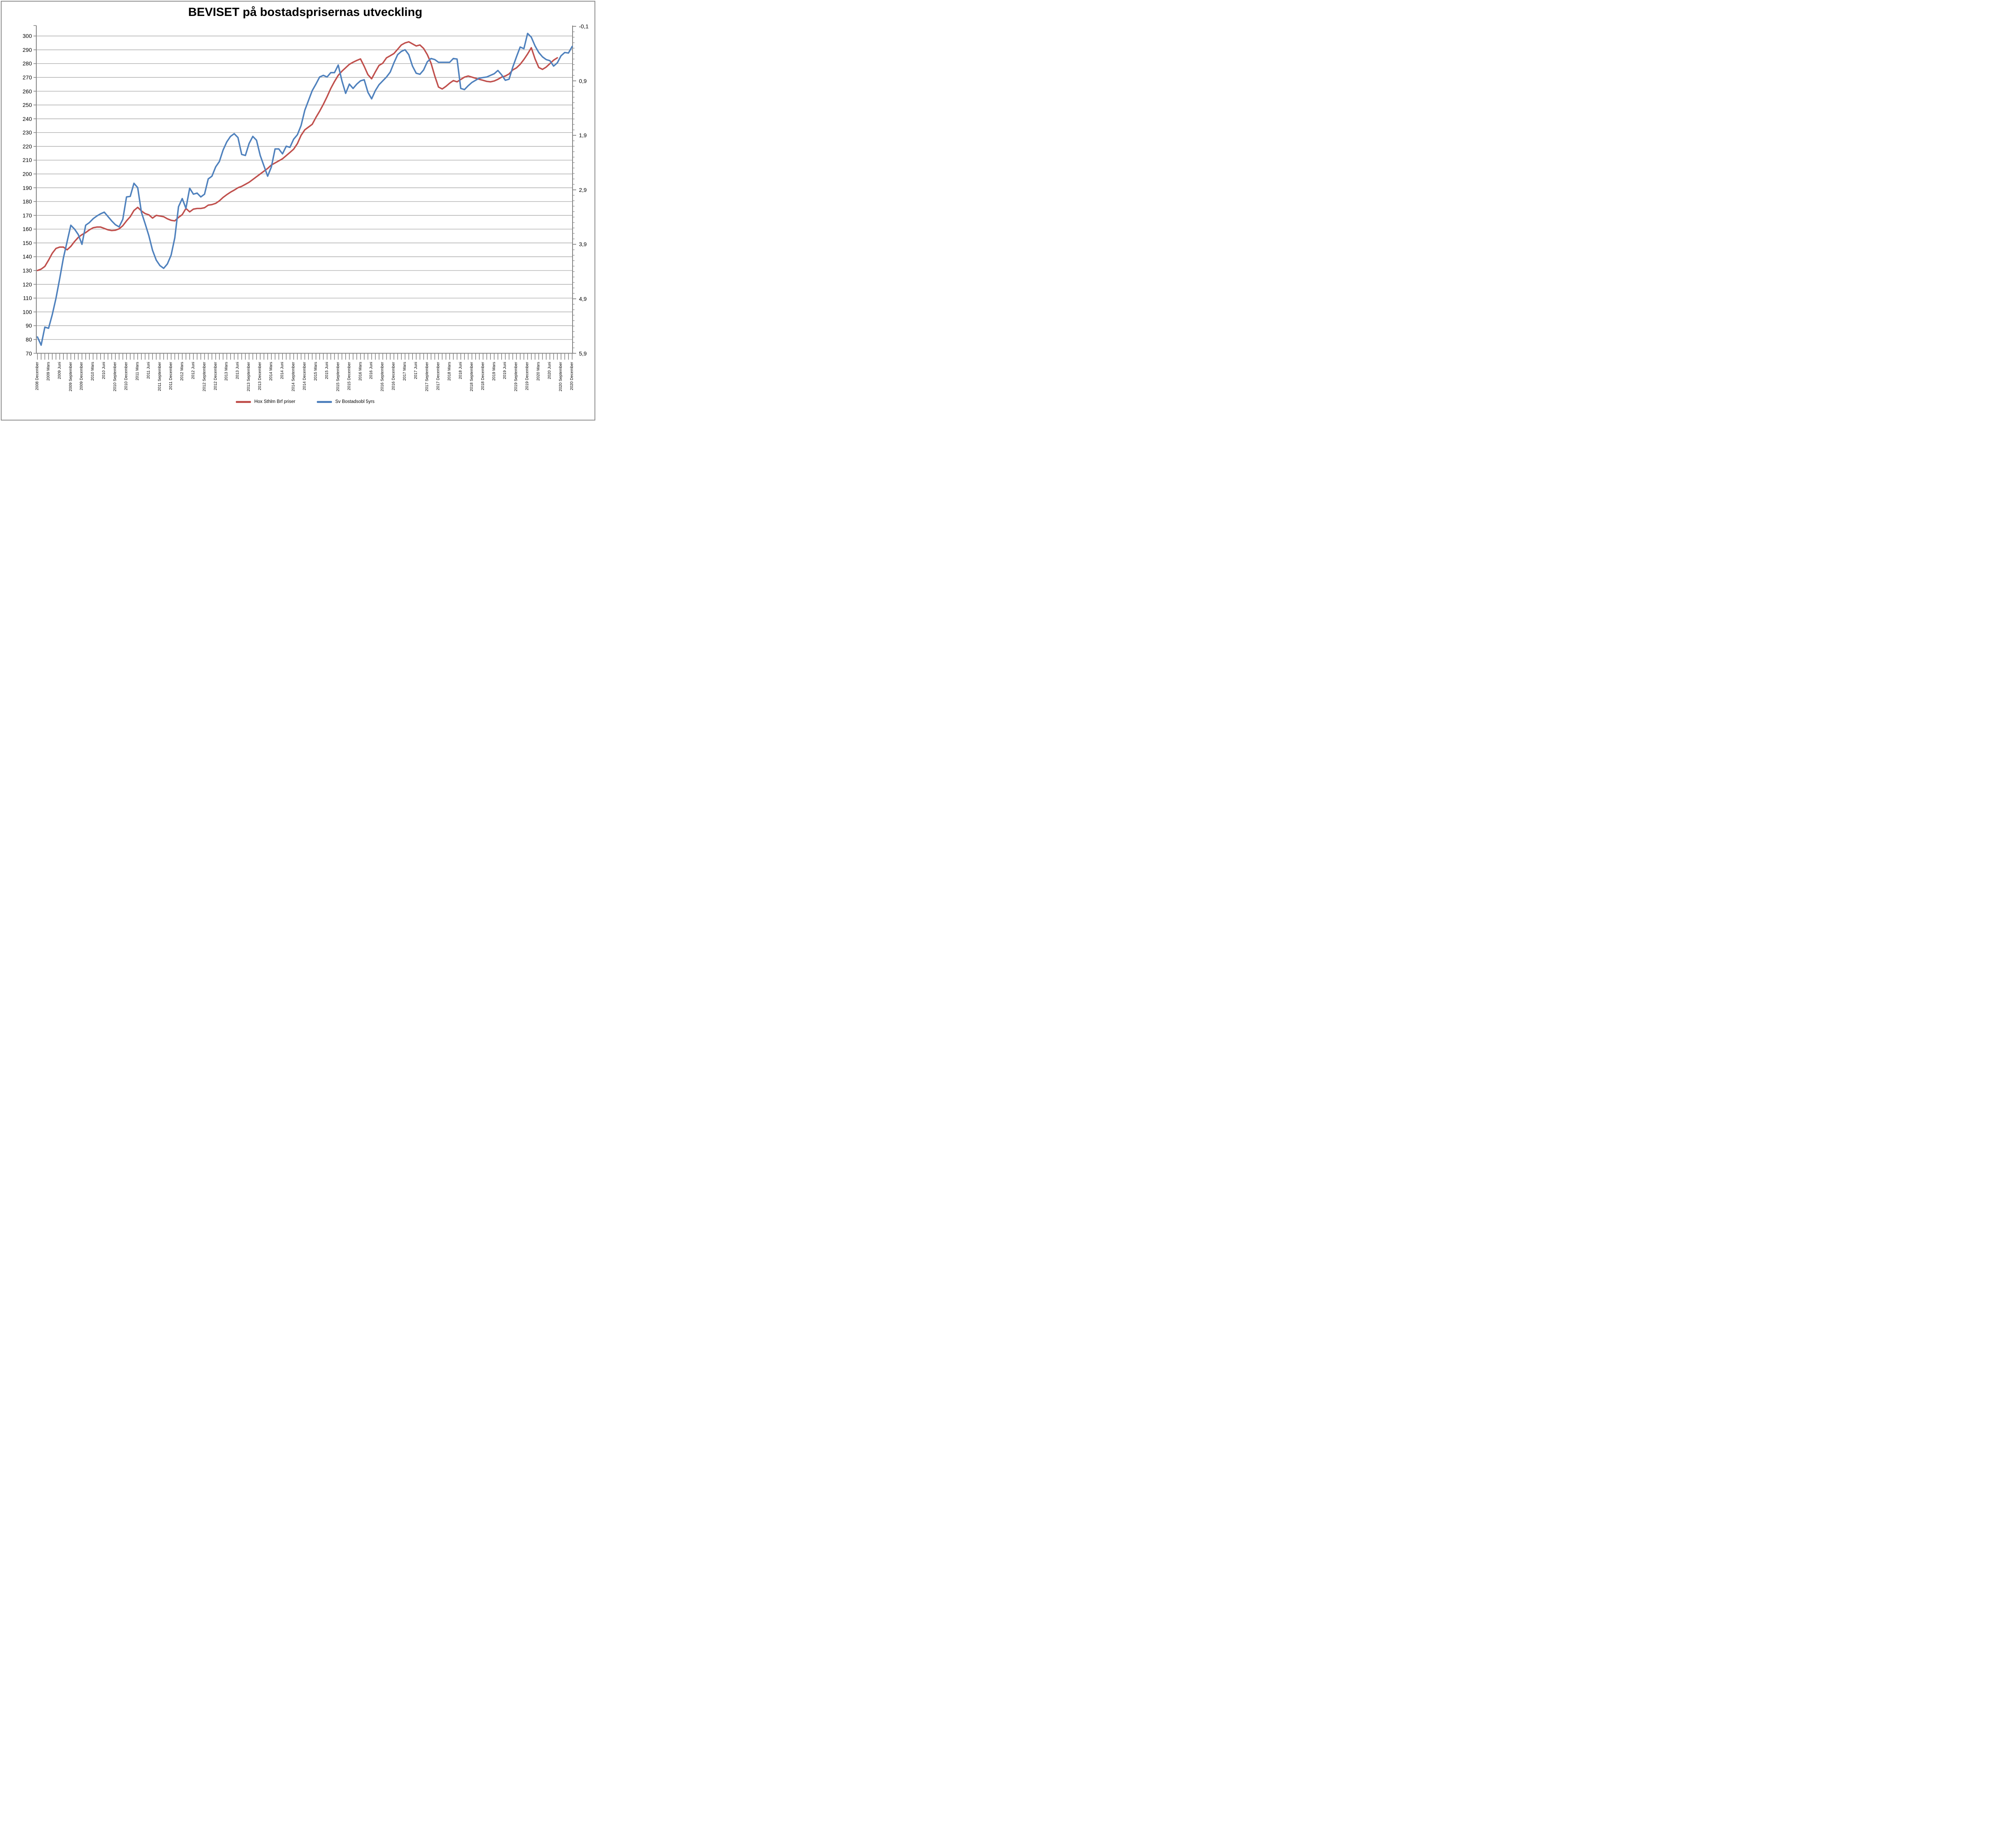 The height and width of the screenshot is (1848, 1995). Describe the element at coordinates (27, 270) in the screenshot. I see `left-axis-label: 130` at that location.